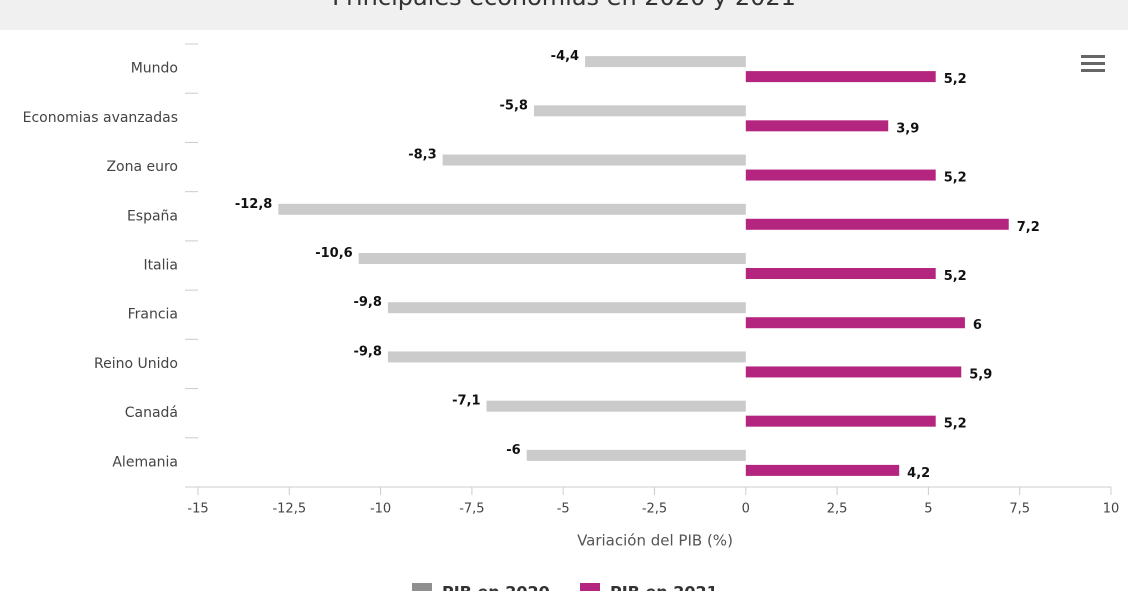  Describe the element at coordinates (664, 587) in the screenshot. I see `legend-label: PIB en 2021` at that location.